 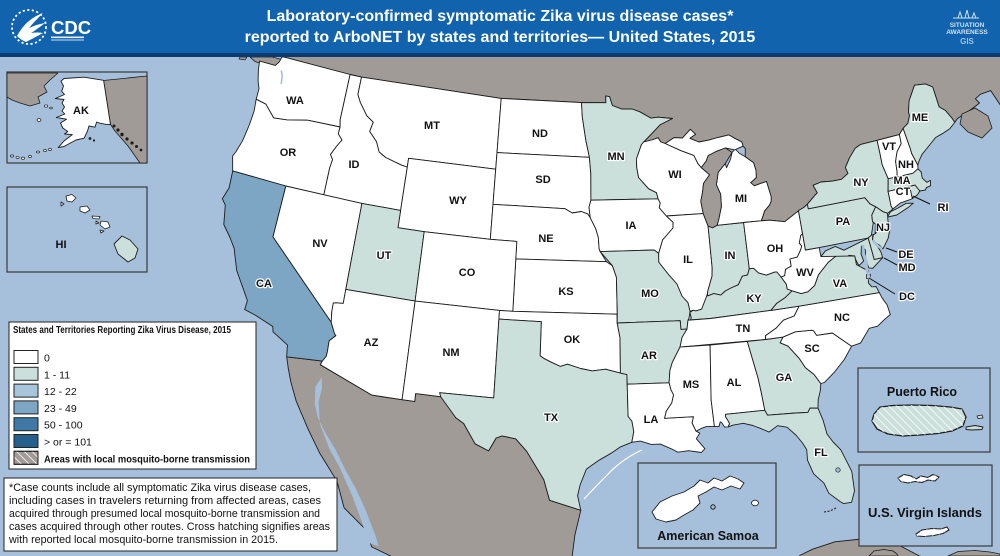 I want to click on svg-text: LA, so click(x=651, y=420).